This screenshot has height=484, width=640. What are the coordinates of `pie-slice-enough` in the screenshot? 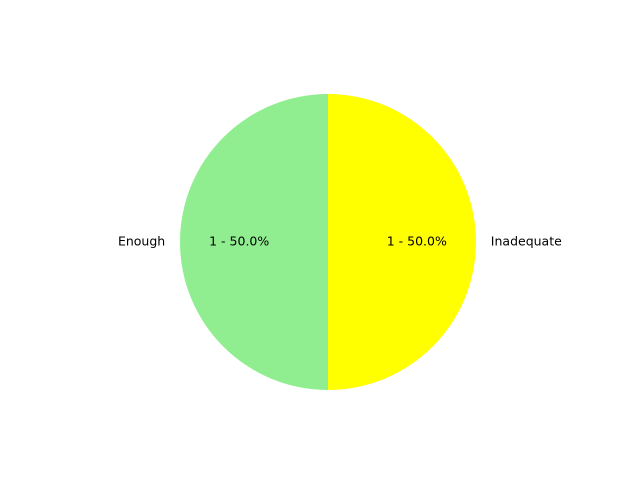 It's located at (254, 242).